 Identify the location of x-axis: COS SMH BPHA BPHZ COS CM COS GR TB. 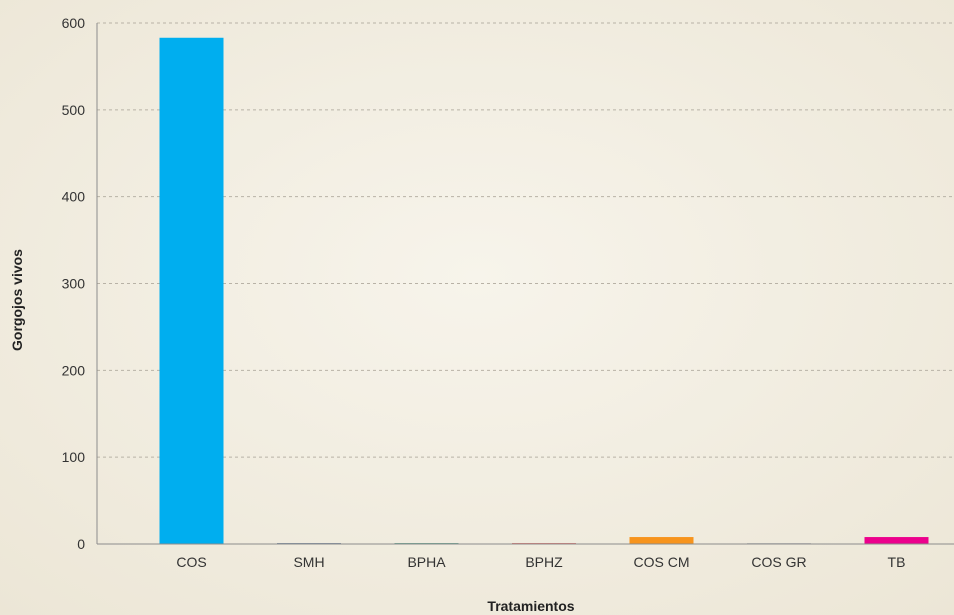
(525, 556).